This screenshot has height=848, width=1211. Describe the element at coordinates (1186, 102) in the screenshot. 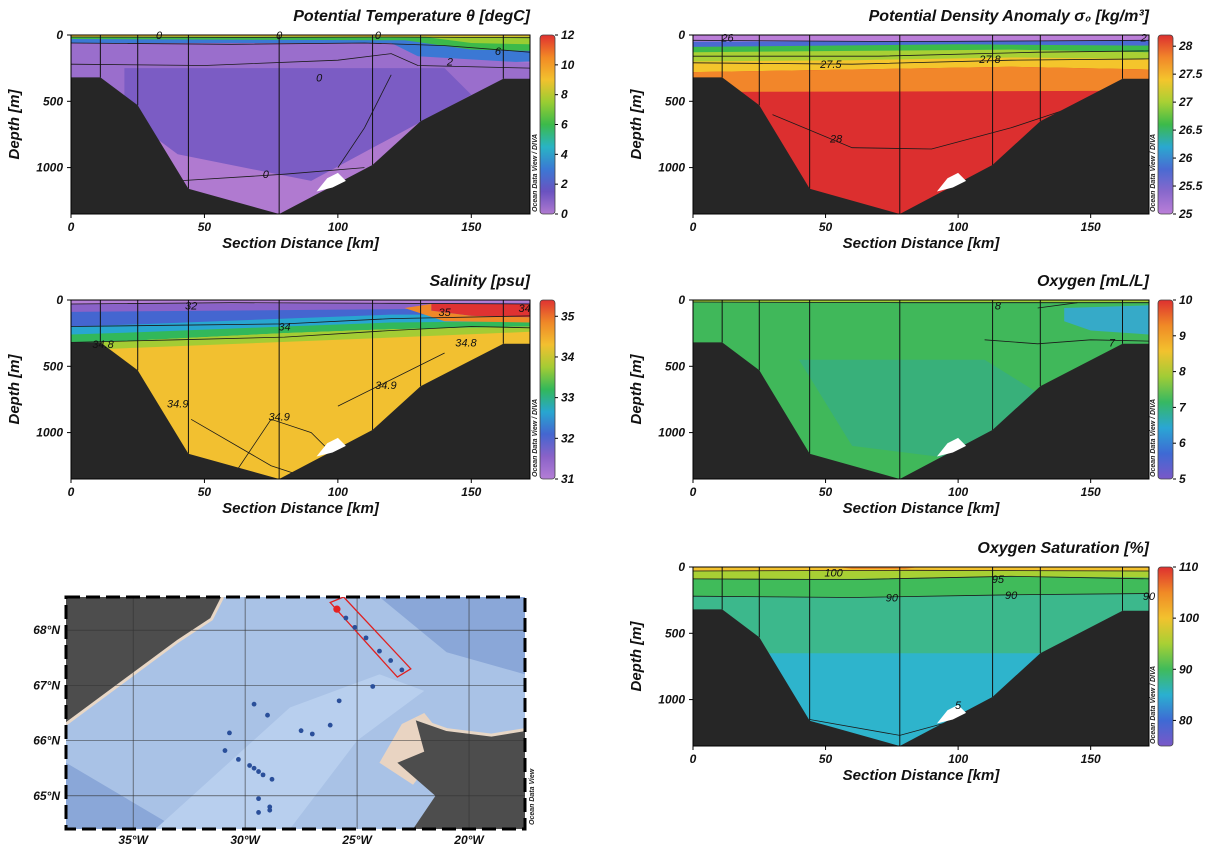

I see `colorbar-tick-label: 27` at that location.